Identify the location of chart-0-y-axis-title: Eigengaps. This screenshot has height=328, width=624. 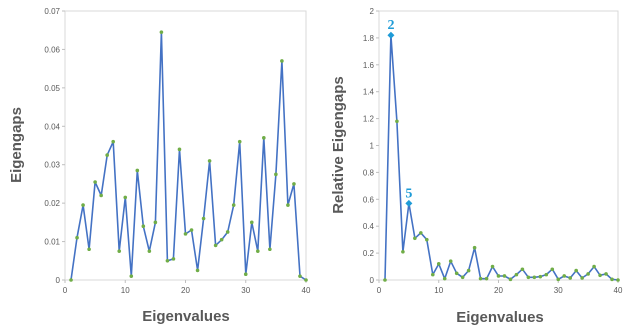
(16, 145).